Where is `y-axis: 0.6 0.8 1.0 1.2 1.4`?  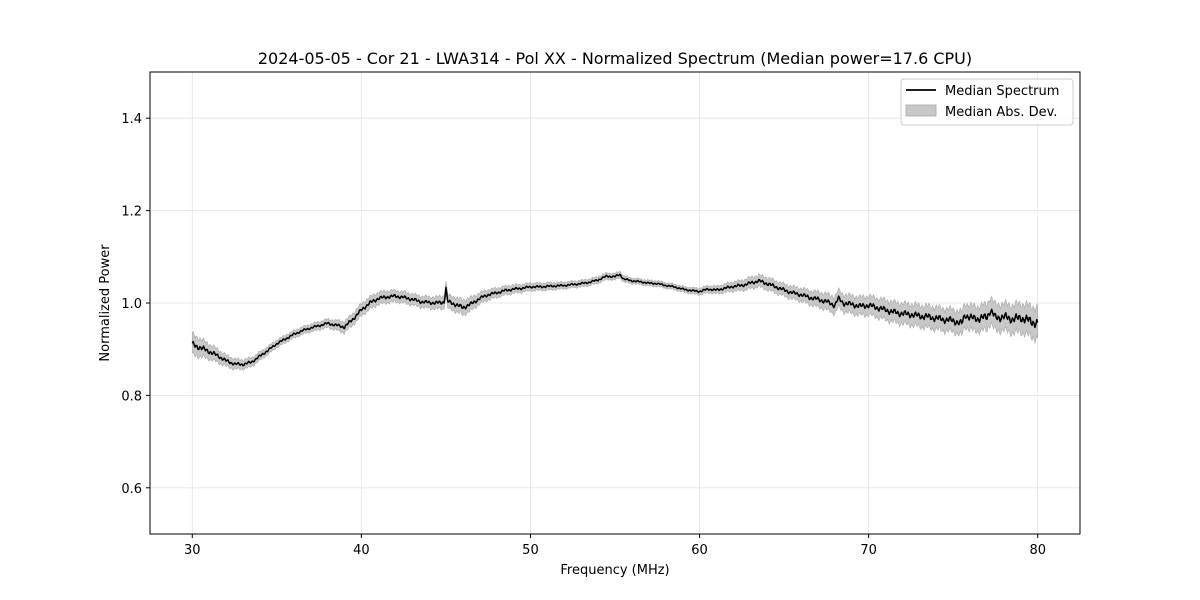 y-axis: 0.6 0.8 1.0 1.2 1.4 is located at coordinates (135, 304).